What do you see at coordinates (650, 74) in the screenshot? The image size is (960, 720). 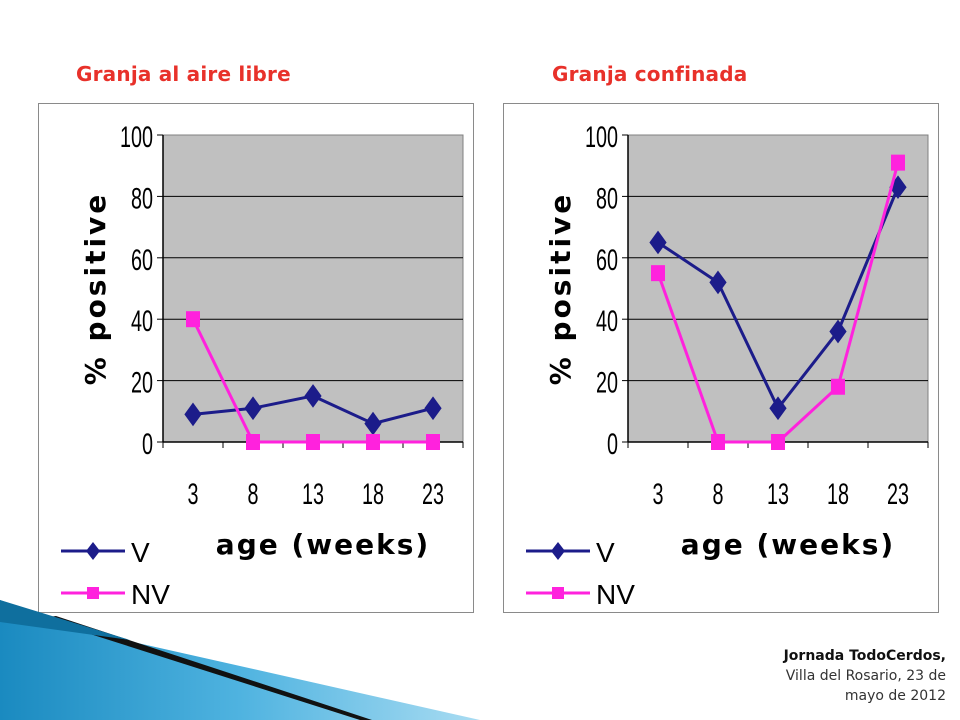 I see `right-chart-title: Granja confinada` at bounding box center [650, 74].